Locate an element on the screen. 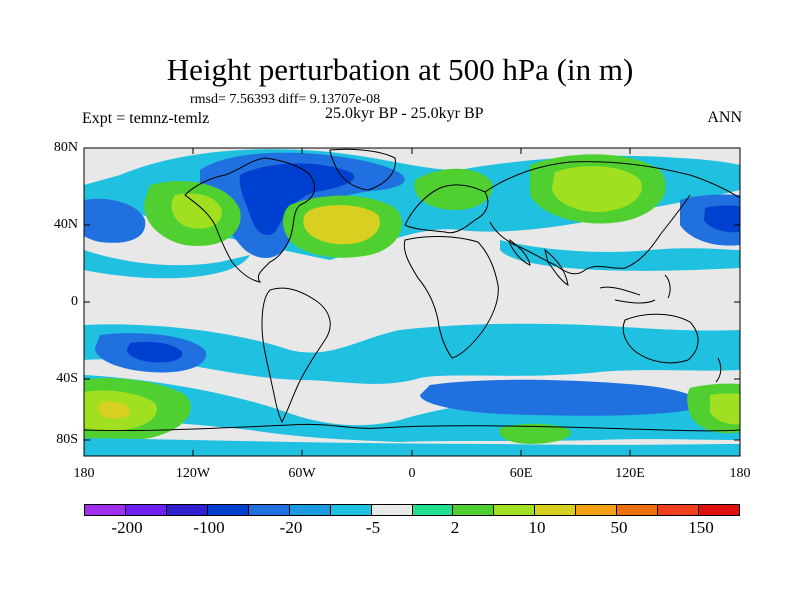 The height and width of the screenshot is (600, 800). lat-label-0: 0 is located at coordinates (74, 301).